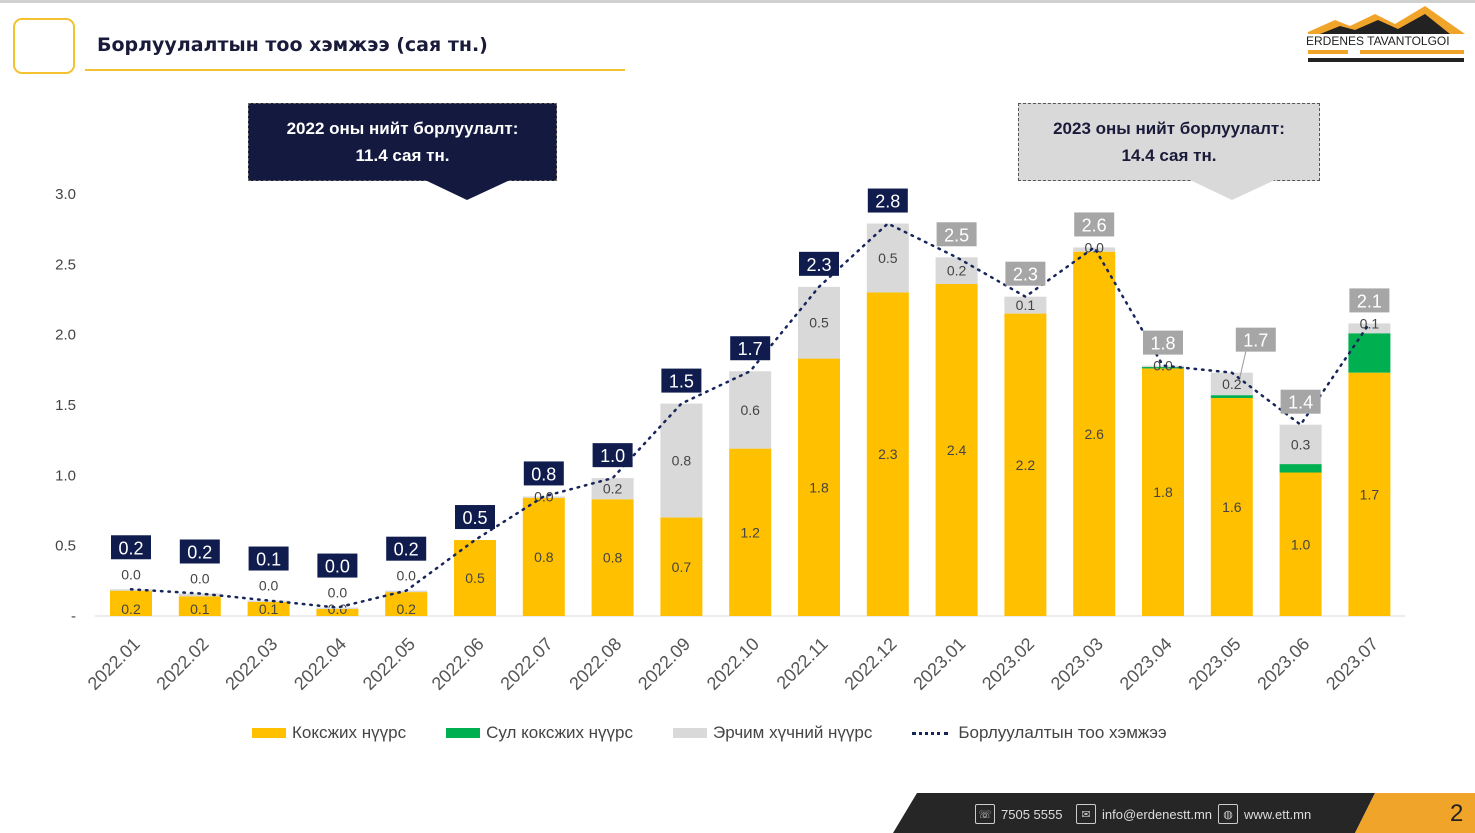 This screenshot has width=1475, height=833. What do you see at coordinates (402, 142) in the screenshot?
I see `callout-2022-total: 2022 оны нийт борлуулалт: 11.4 сая тн.` at bounding box center [402, 142].